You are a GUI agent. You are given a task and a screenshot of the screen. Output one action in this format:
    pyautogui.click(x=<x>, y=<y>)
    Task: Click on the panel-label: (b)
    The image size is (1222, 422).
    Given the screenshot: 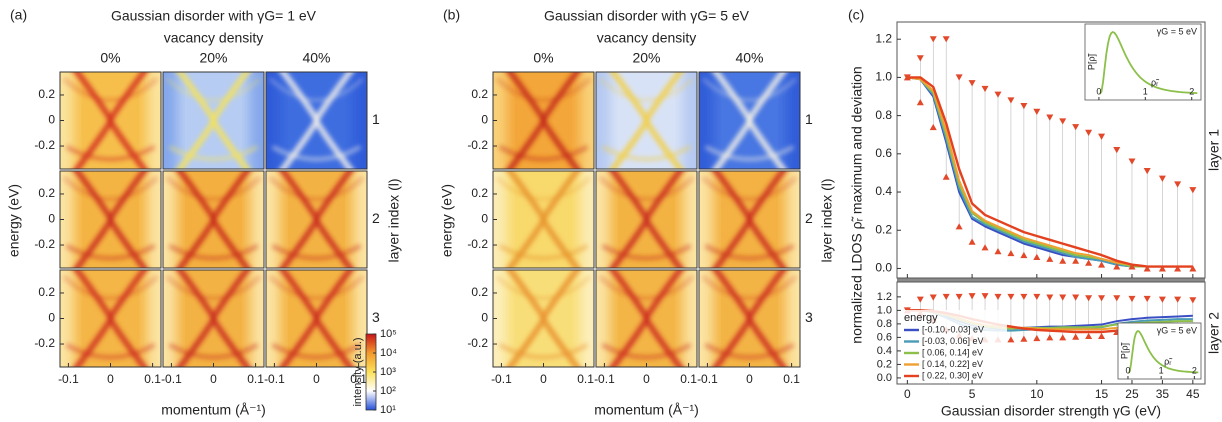 What is the action you would take?
    pyautogui.click(x=451, y=15)
    